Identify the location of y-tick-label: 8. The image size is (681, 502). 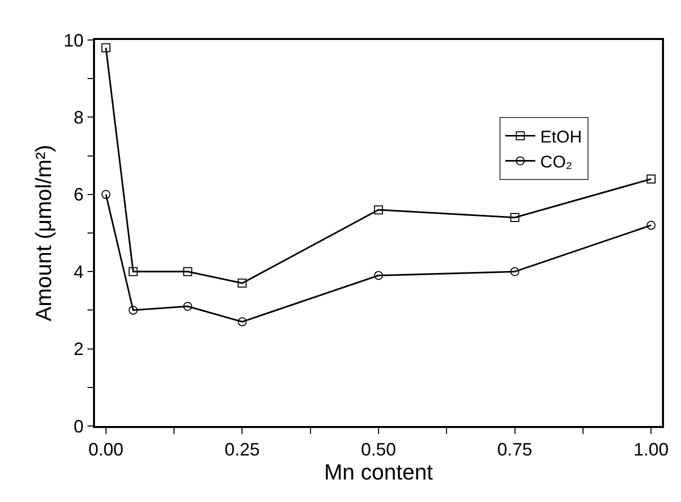
(79, 118).